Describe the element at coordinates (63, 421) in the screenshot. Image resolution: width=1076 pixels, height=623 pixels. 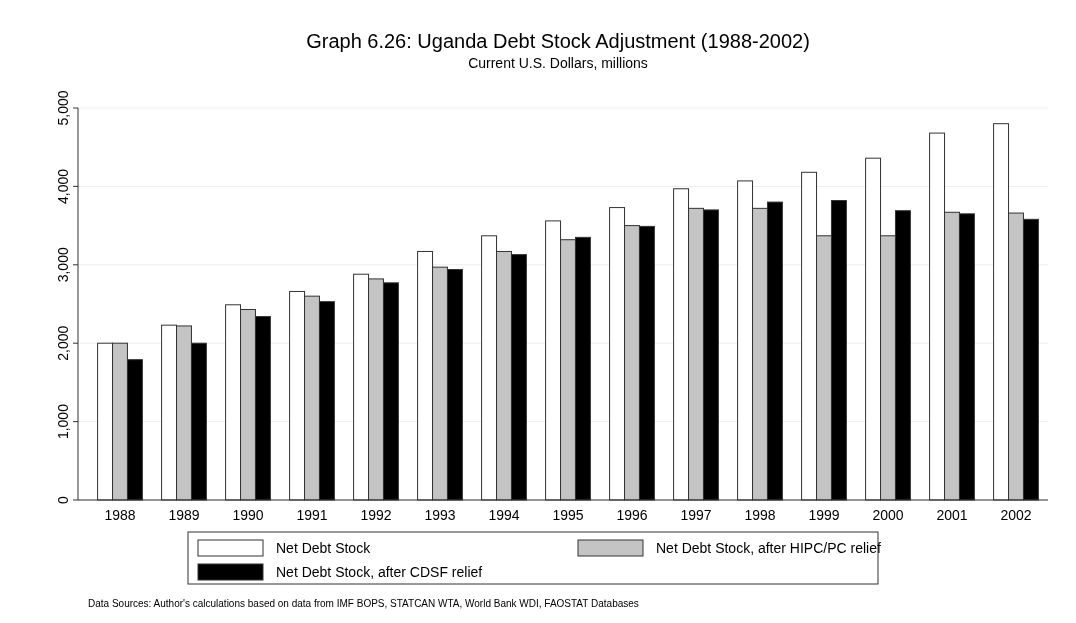
I see `y-tick-label: 1,000` at that location.